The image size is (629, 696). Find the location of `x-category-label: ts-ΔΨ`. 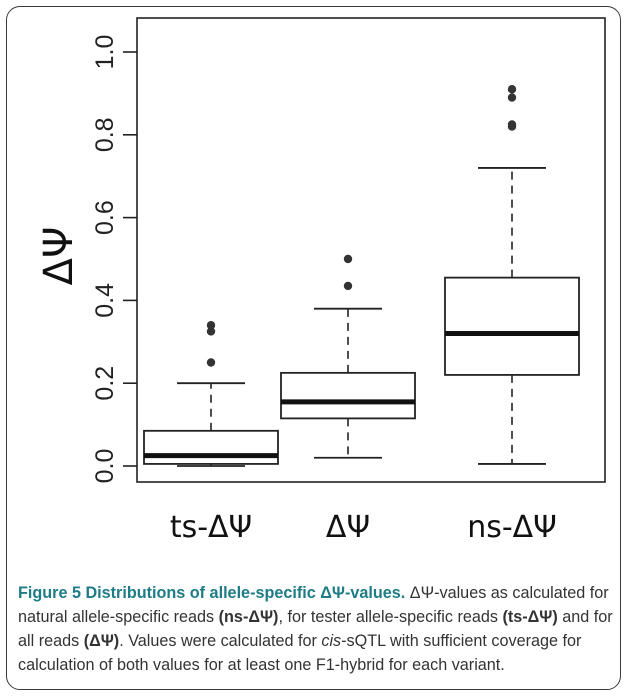

x-category-label: ts-ΔΨ is located at coordinates (211, 527).